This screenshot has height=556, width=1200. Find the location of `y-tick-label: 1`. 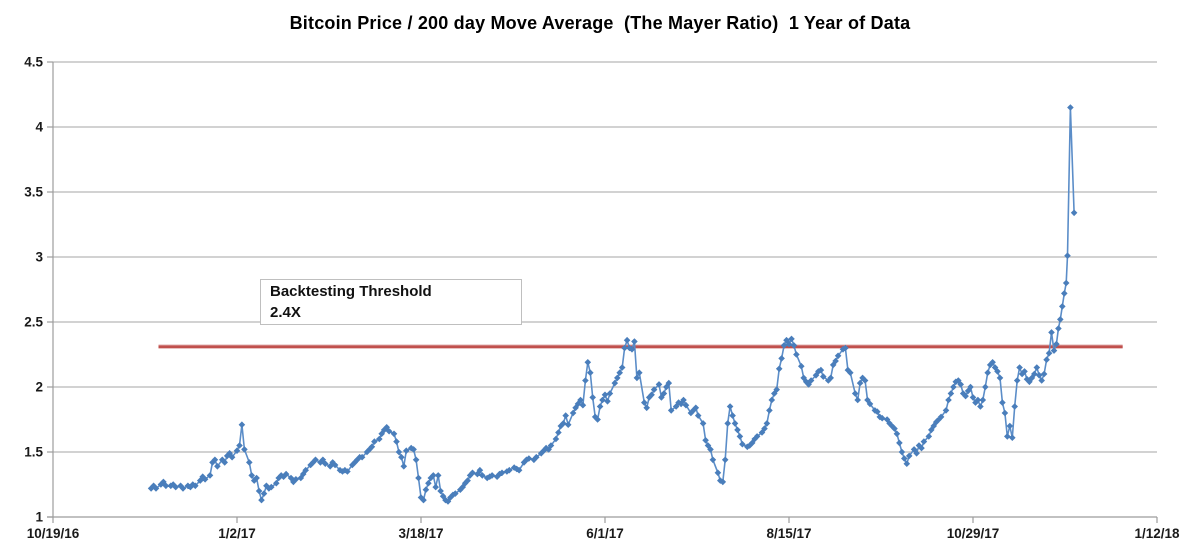

y-tick-label: 1 is located at coordinates (39, 517).